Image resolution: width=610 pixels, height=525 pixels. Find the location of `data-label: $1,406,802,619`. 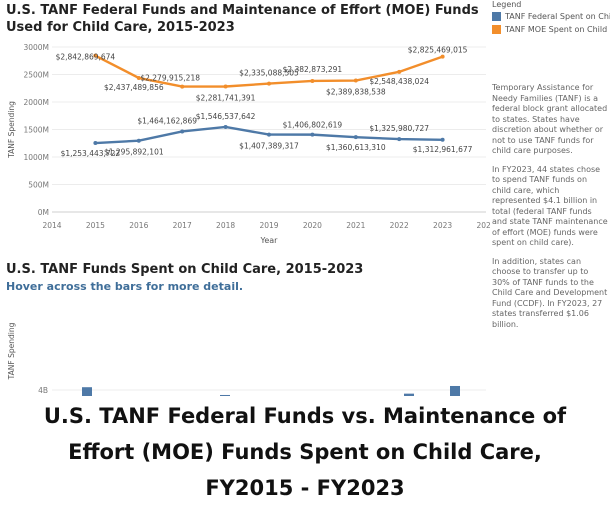

data-label: $1,406,802,619 is located at coordinates (313, 125).